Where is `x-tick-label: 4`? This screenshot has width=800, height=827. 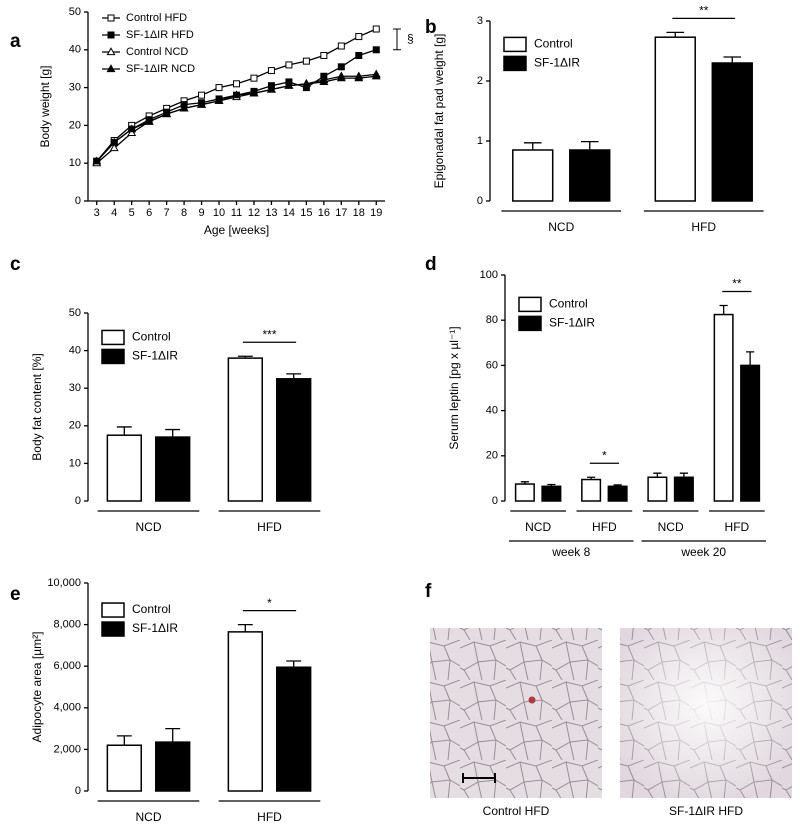 x-tick-label: 4 is located at coordinates (114, 213).